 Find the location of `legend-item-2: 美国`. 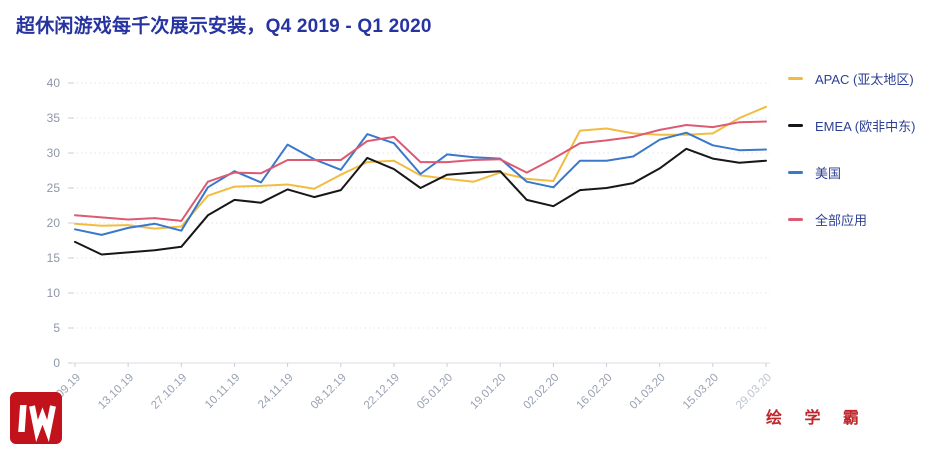

legend-item-2: 美国 is located at coordinates (863, 172).